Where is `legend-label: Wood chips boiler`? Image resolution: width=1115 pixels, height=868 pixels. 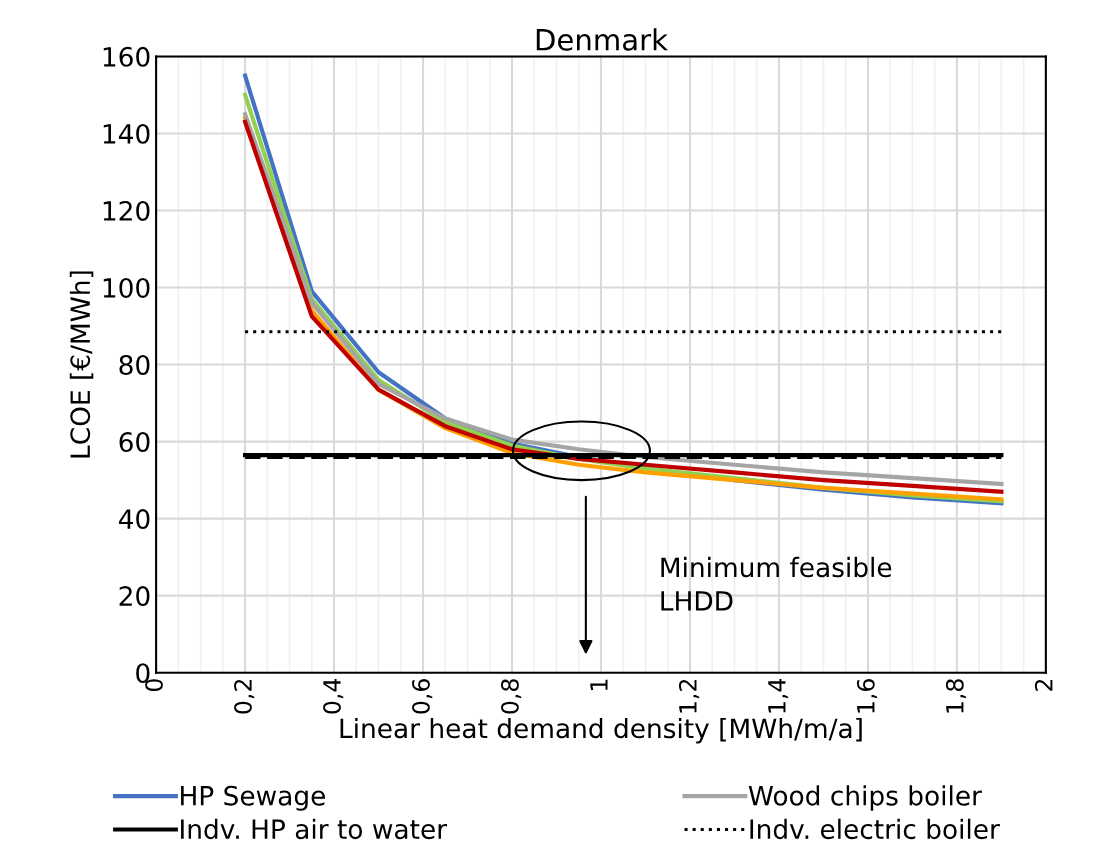
legend-label: Wood chips boiler is located at coordinates (865, 798).